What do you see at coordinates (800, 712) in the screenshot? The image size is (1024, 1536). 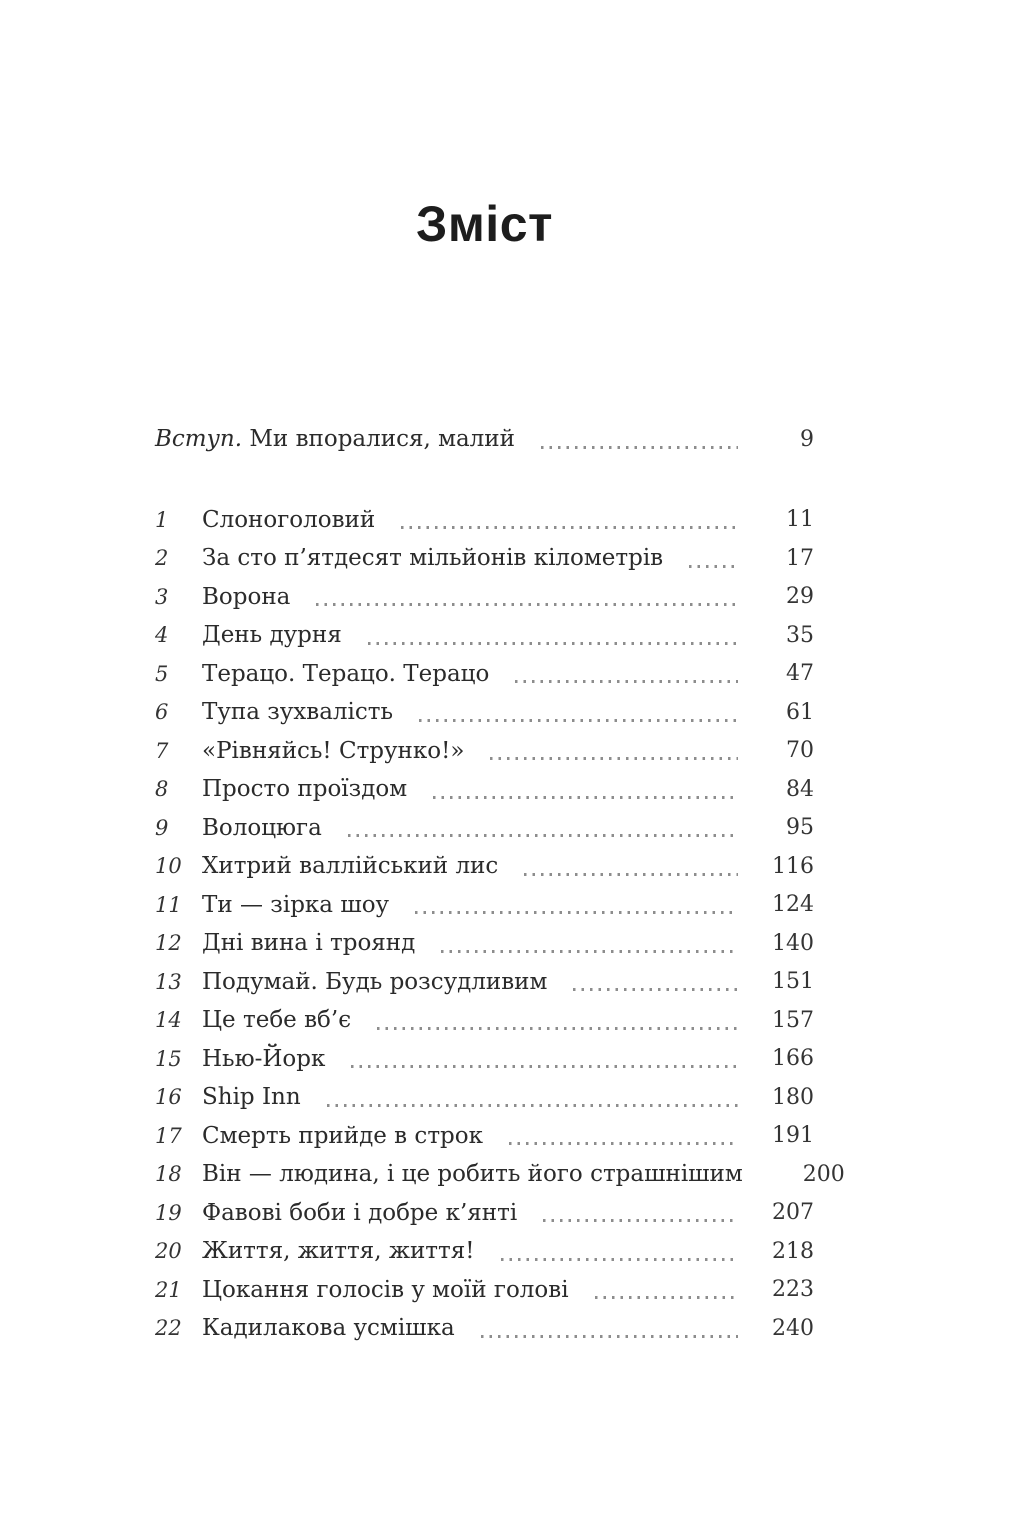 I see `chapter-page-number: 61` at bounding box center [800, 712].